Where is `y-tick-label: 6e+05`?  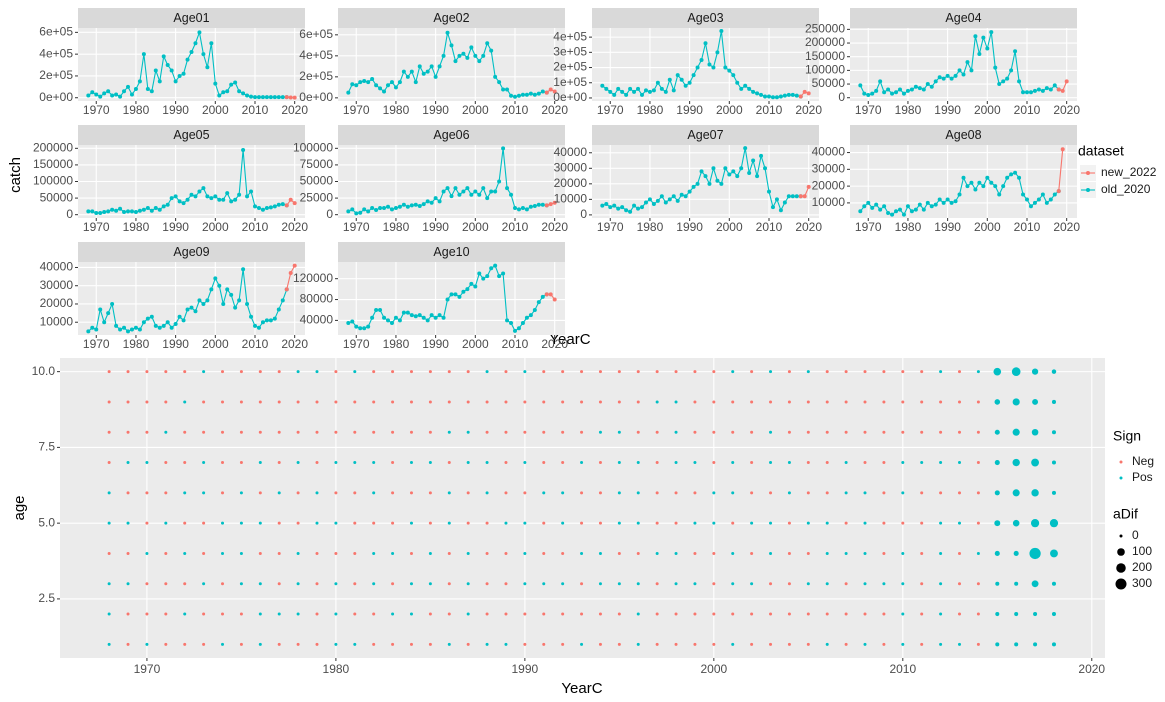 y-tick-label: 6e+05 is located at coordinates (56, 32).